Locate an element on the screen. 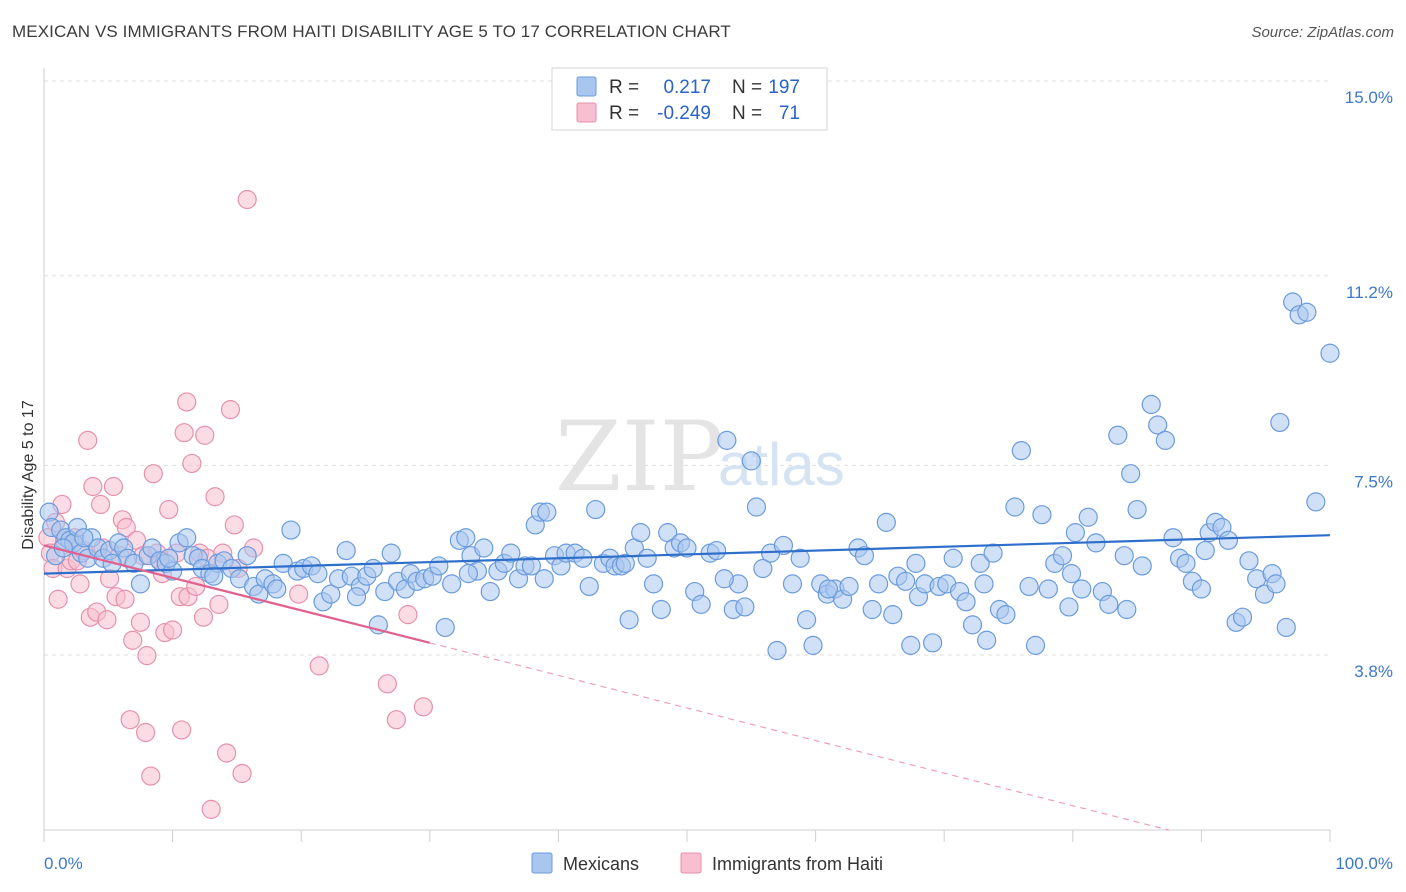 The height and width of the screenshot is (892, 1406). trend-line-haiti-extension is located at coordinates (799, 736).